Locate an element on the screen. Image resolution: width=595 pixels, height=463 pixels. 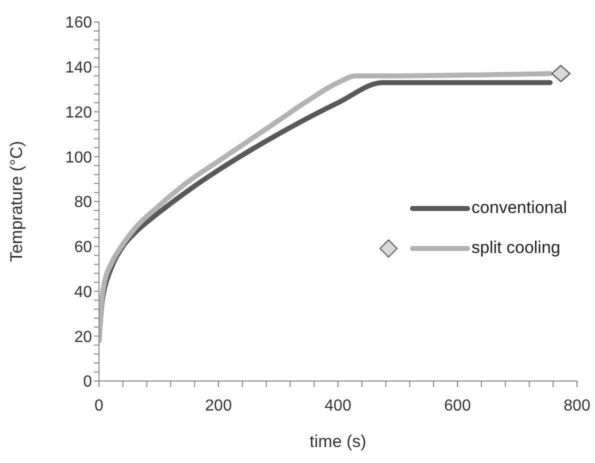
y-tick-label: 140 is located at coordinates (78, 68).